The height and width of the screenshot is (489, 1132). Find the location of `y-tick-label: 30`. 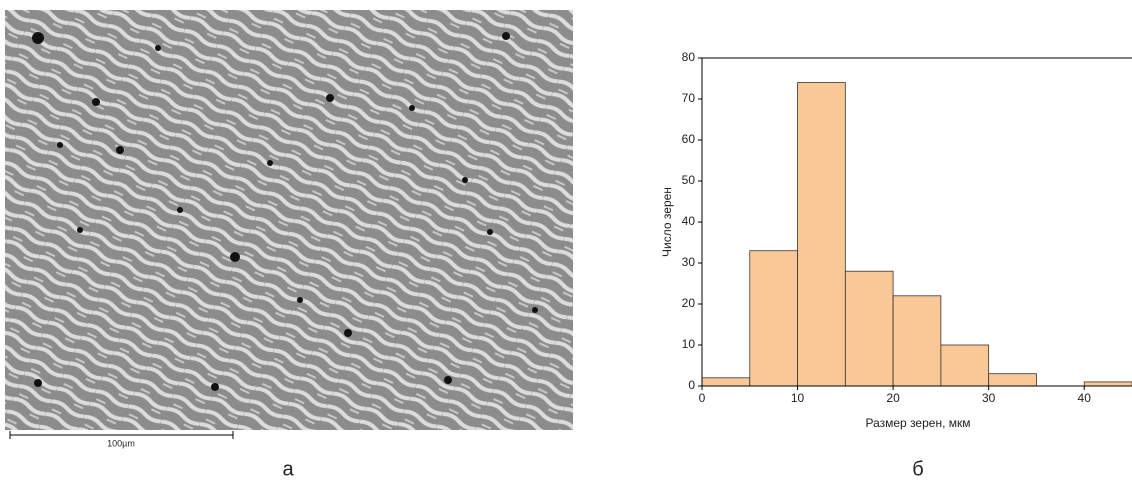

y-tick-label: 30 is located at coordinates (689, 262).